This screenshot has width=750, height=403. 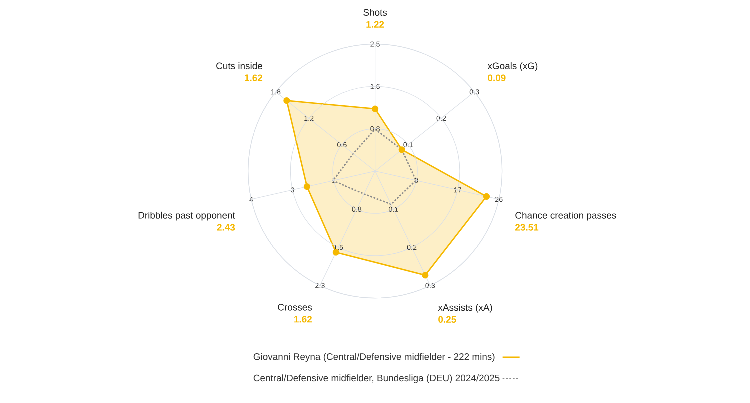 I want to click on spoke-label: xAssists (xA), so click(x=465, y=308).